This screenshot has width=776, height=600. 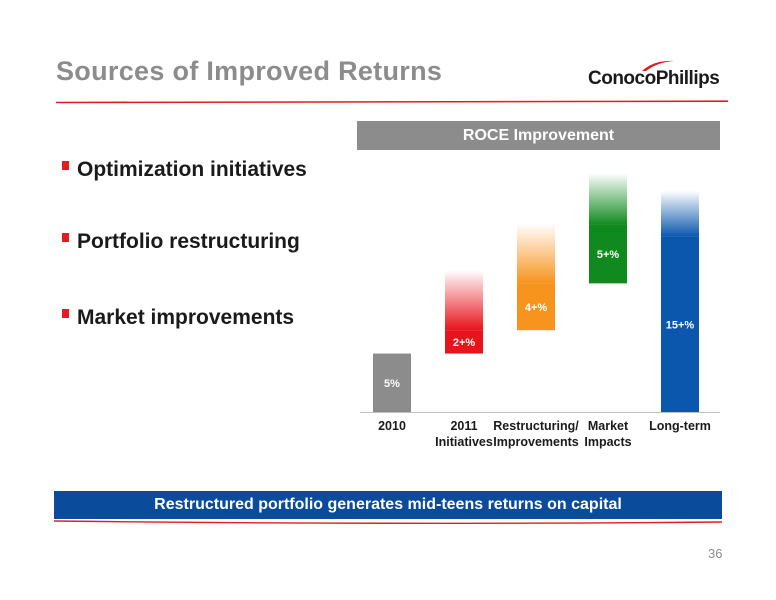 I want to click on data-label: 15+%, so click(x=680, y=325).